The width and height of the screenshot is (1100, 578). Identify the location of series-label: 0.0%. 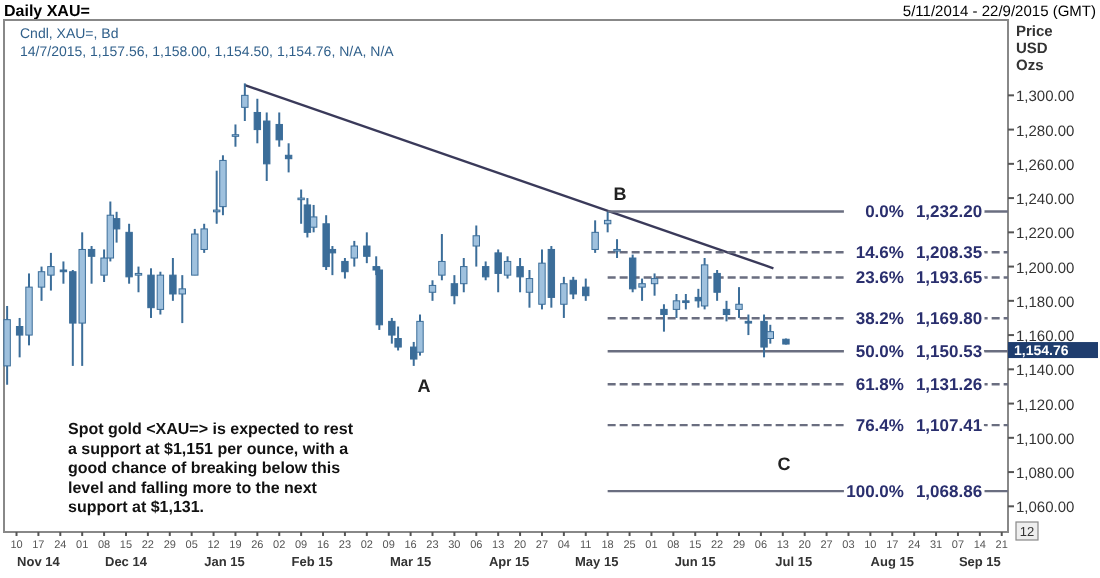
(885, 211).